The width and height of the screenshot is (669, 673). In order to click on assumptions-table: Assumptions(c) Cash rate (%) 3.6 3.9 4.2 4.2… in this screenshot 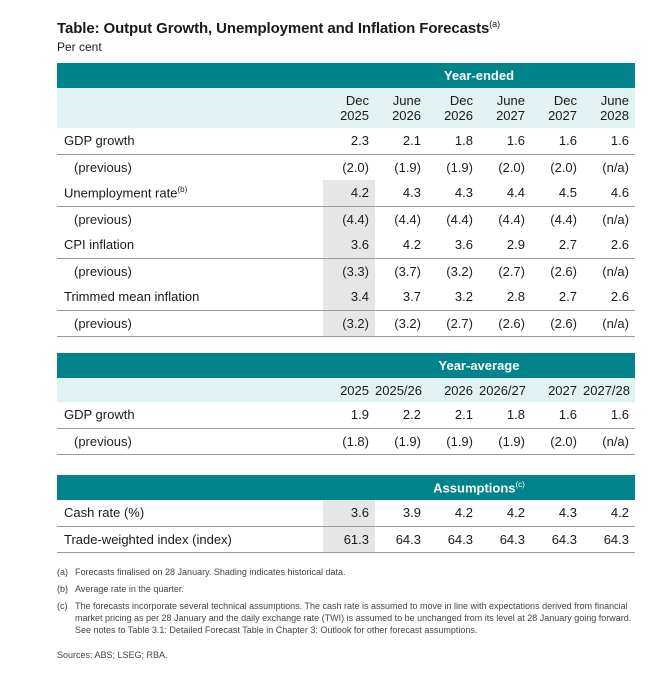, I will do `click(346, 514)`.